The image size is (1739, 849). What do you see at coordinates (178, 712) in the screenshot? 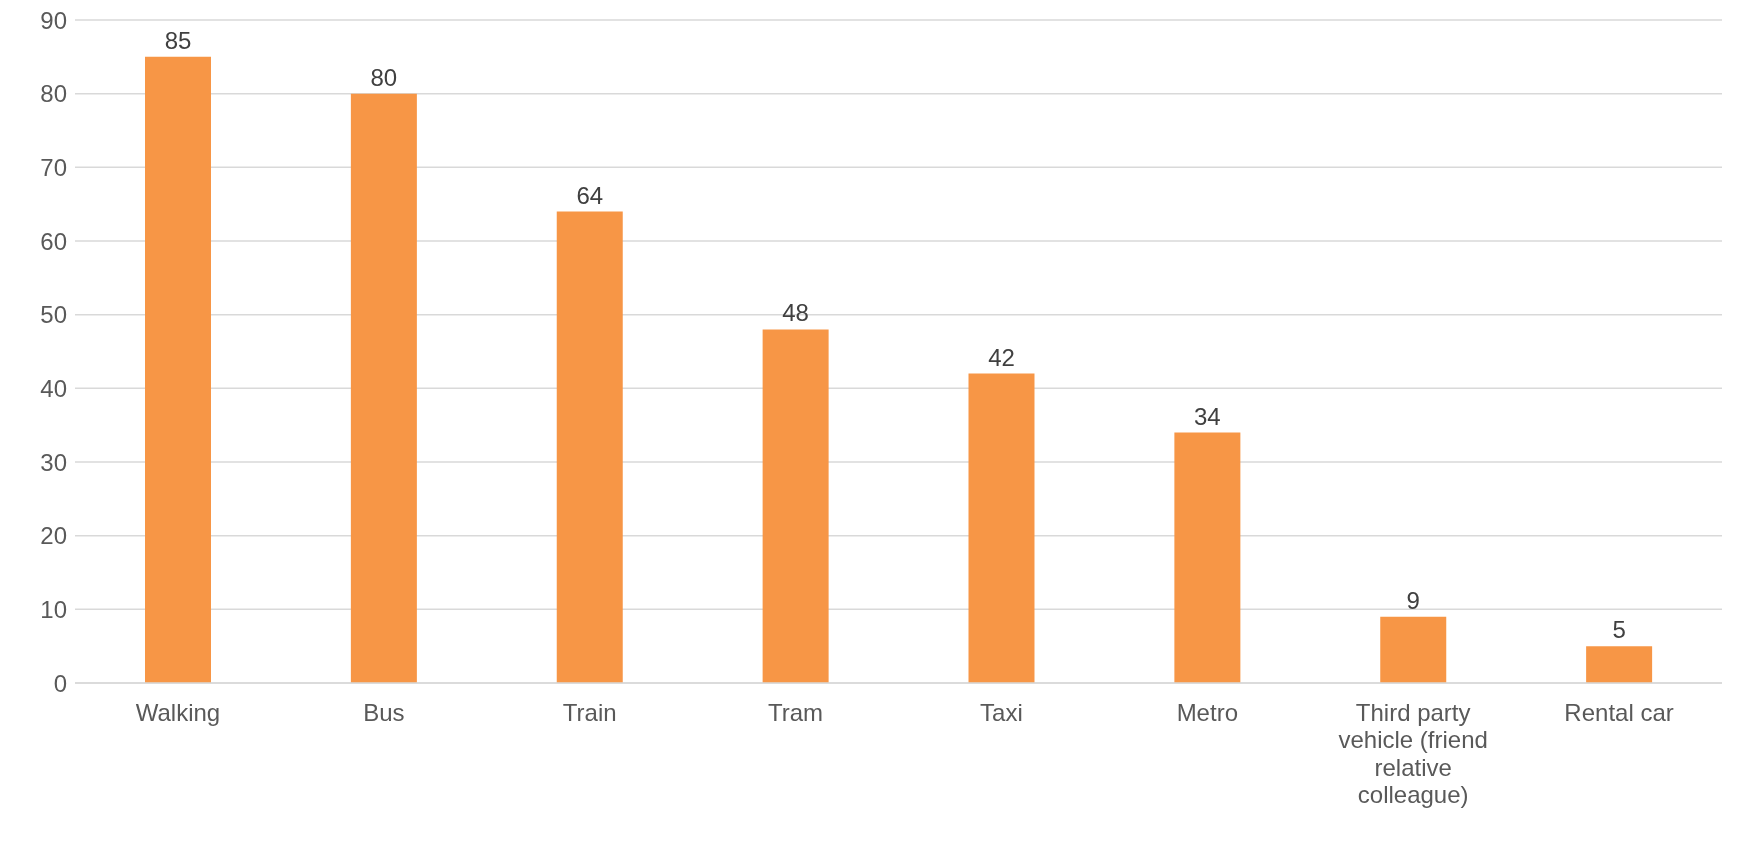
I see `x-tick-label: Walking` at bounding box center [178, 712].